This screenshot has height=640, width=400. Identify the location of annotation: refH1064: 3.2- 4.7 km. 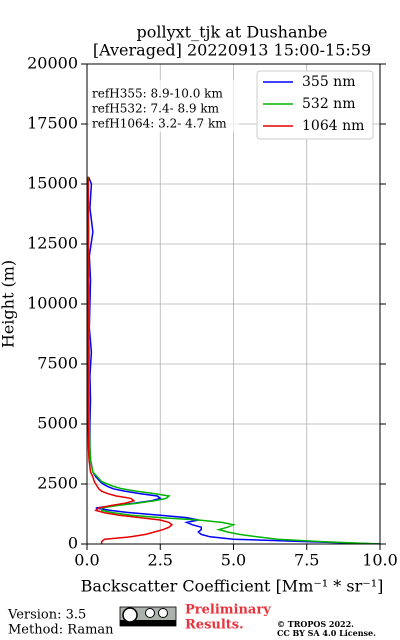
(159, 124).